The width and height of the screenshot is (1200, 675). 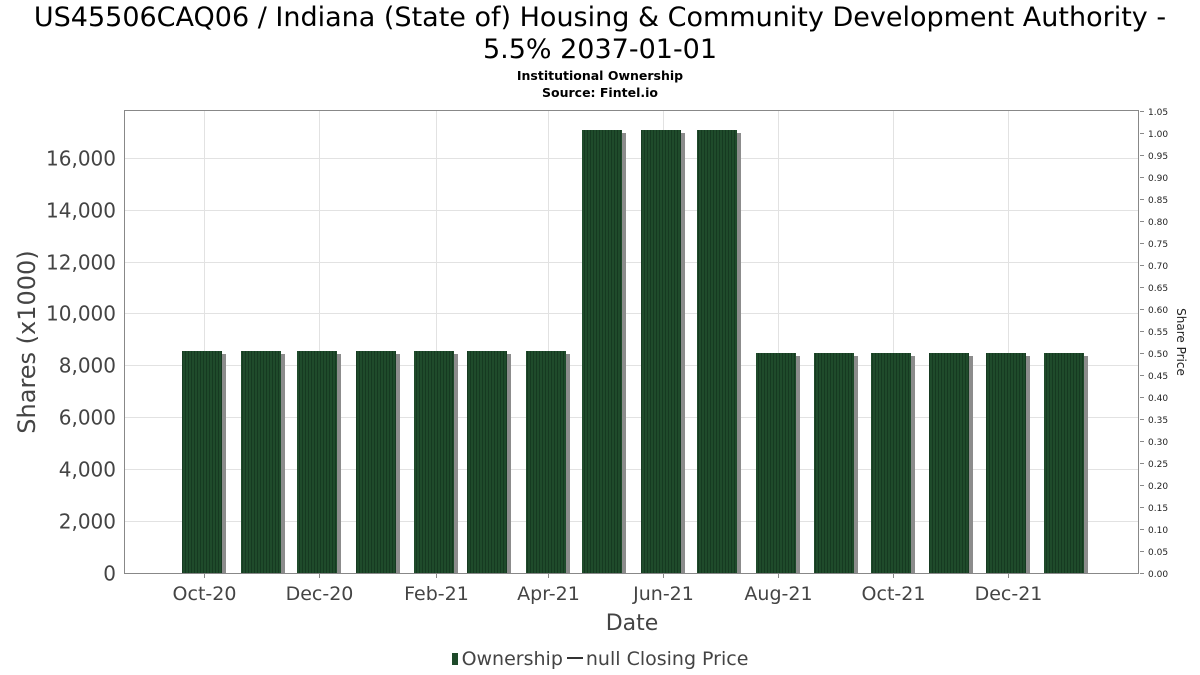 What do you see at coordinates (81, 263) in the screenshot?
I see `y-tick-label: 12,000` at bounding box center [81, 263].